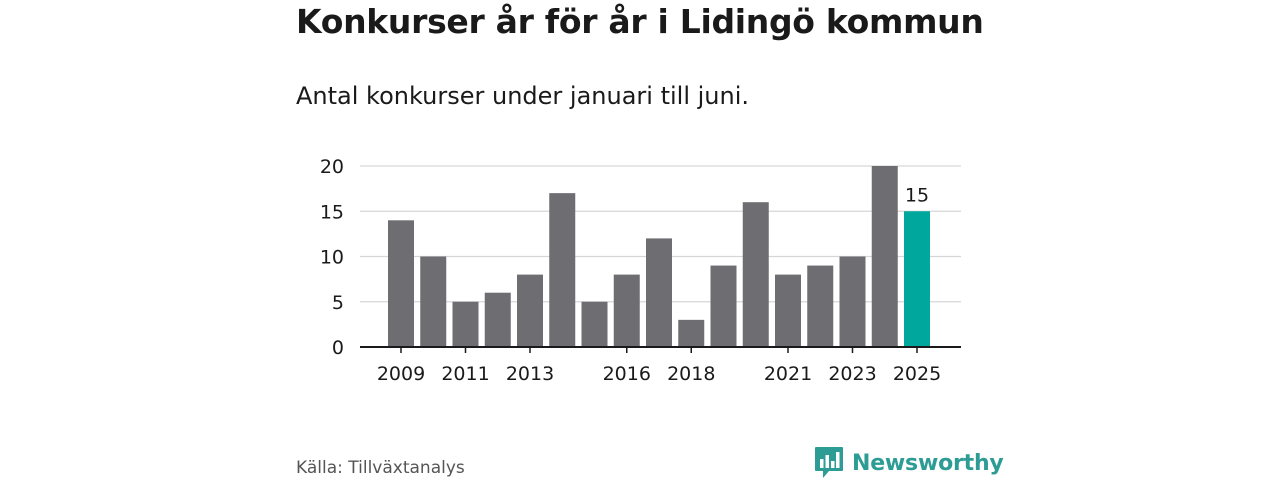  Describe the element at coordinates (465, 374) in the screenshot. I see `x-tick-label: 2011` at that location.